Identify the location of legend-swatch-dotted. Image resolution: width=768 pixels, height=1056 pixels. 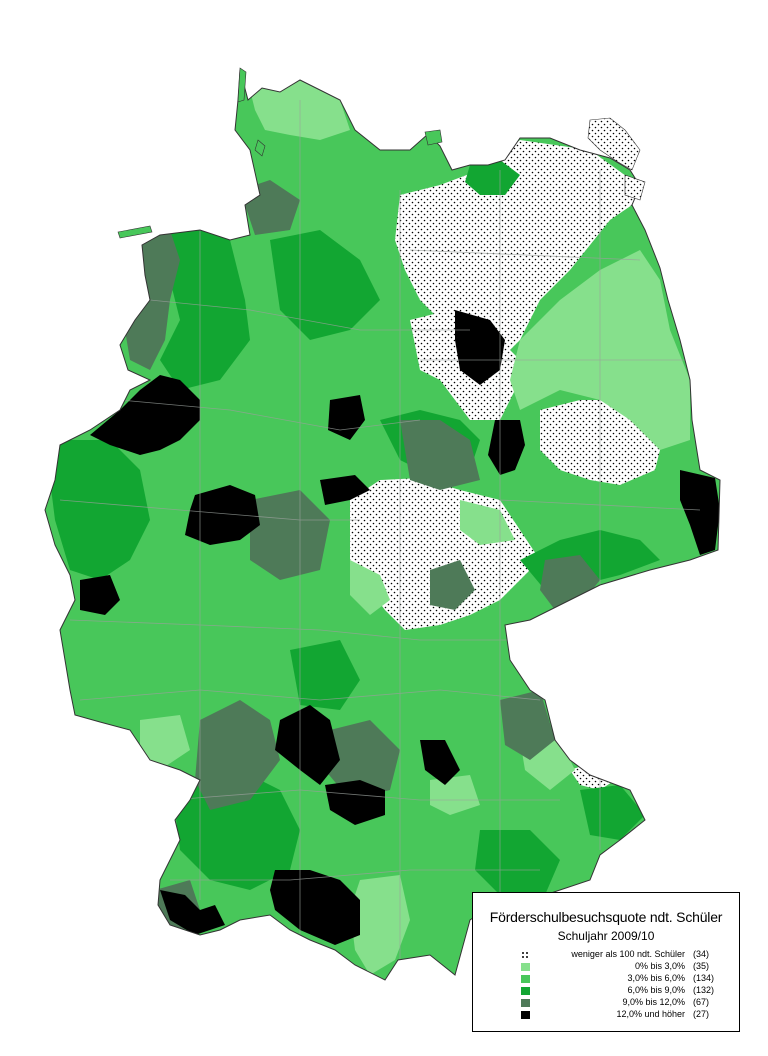
(525, 955).